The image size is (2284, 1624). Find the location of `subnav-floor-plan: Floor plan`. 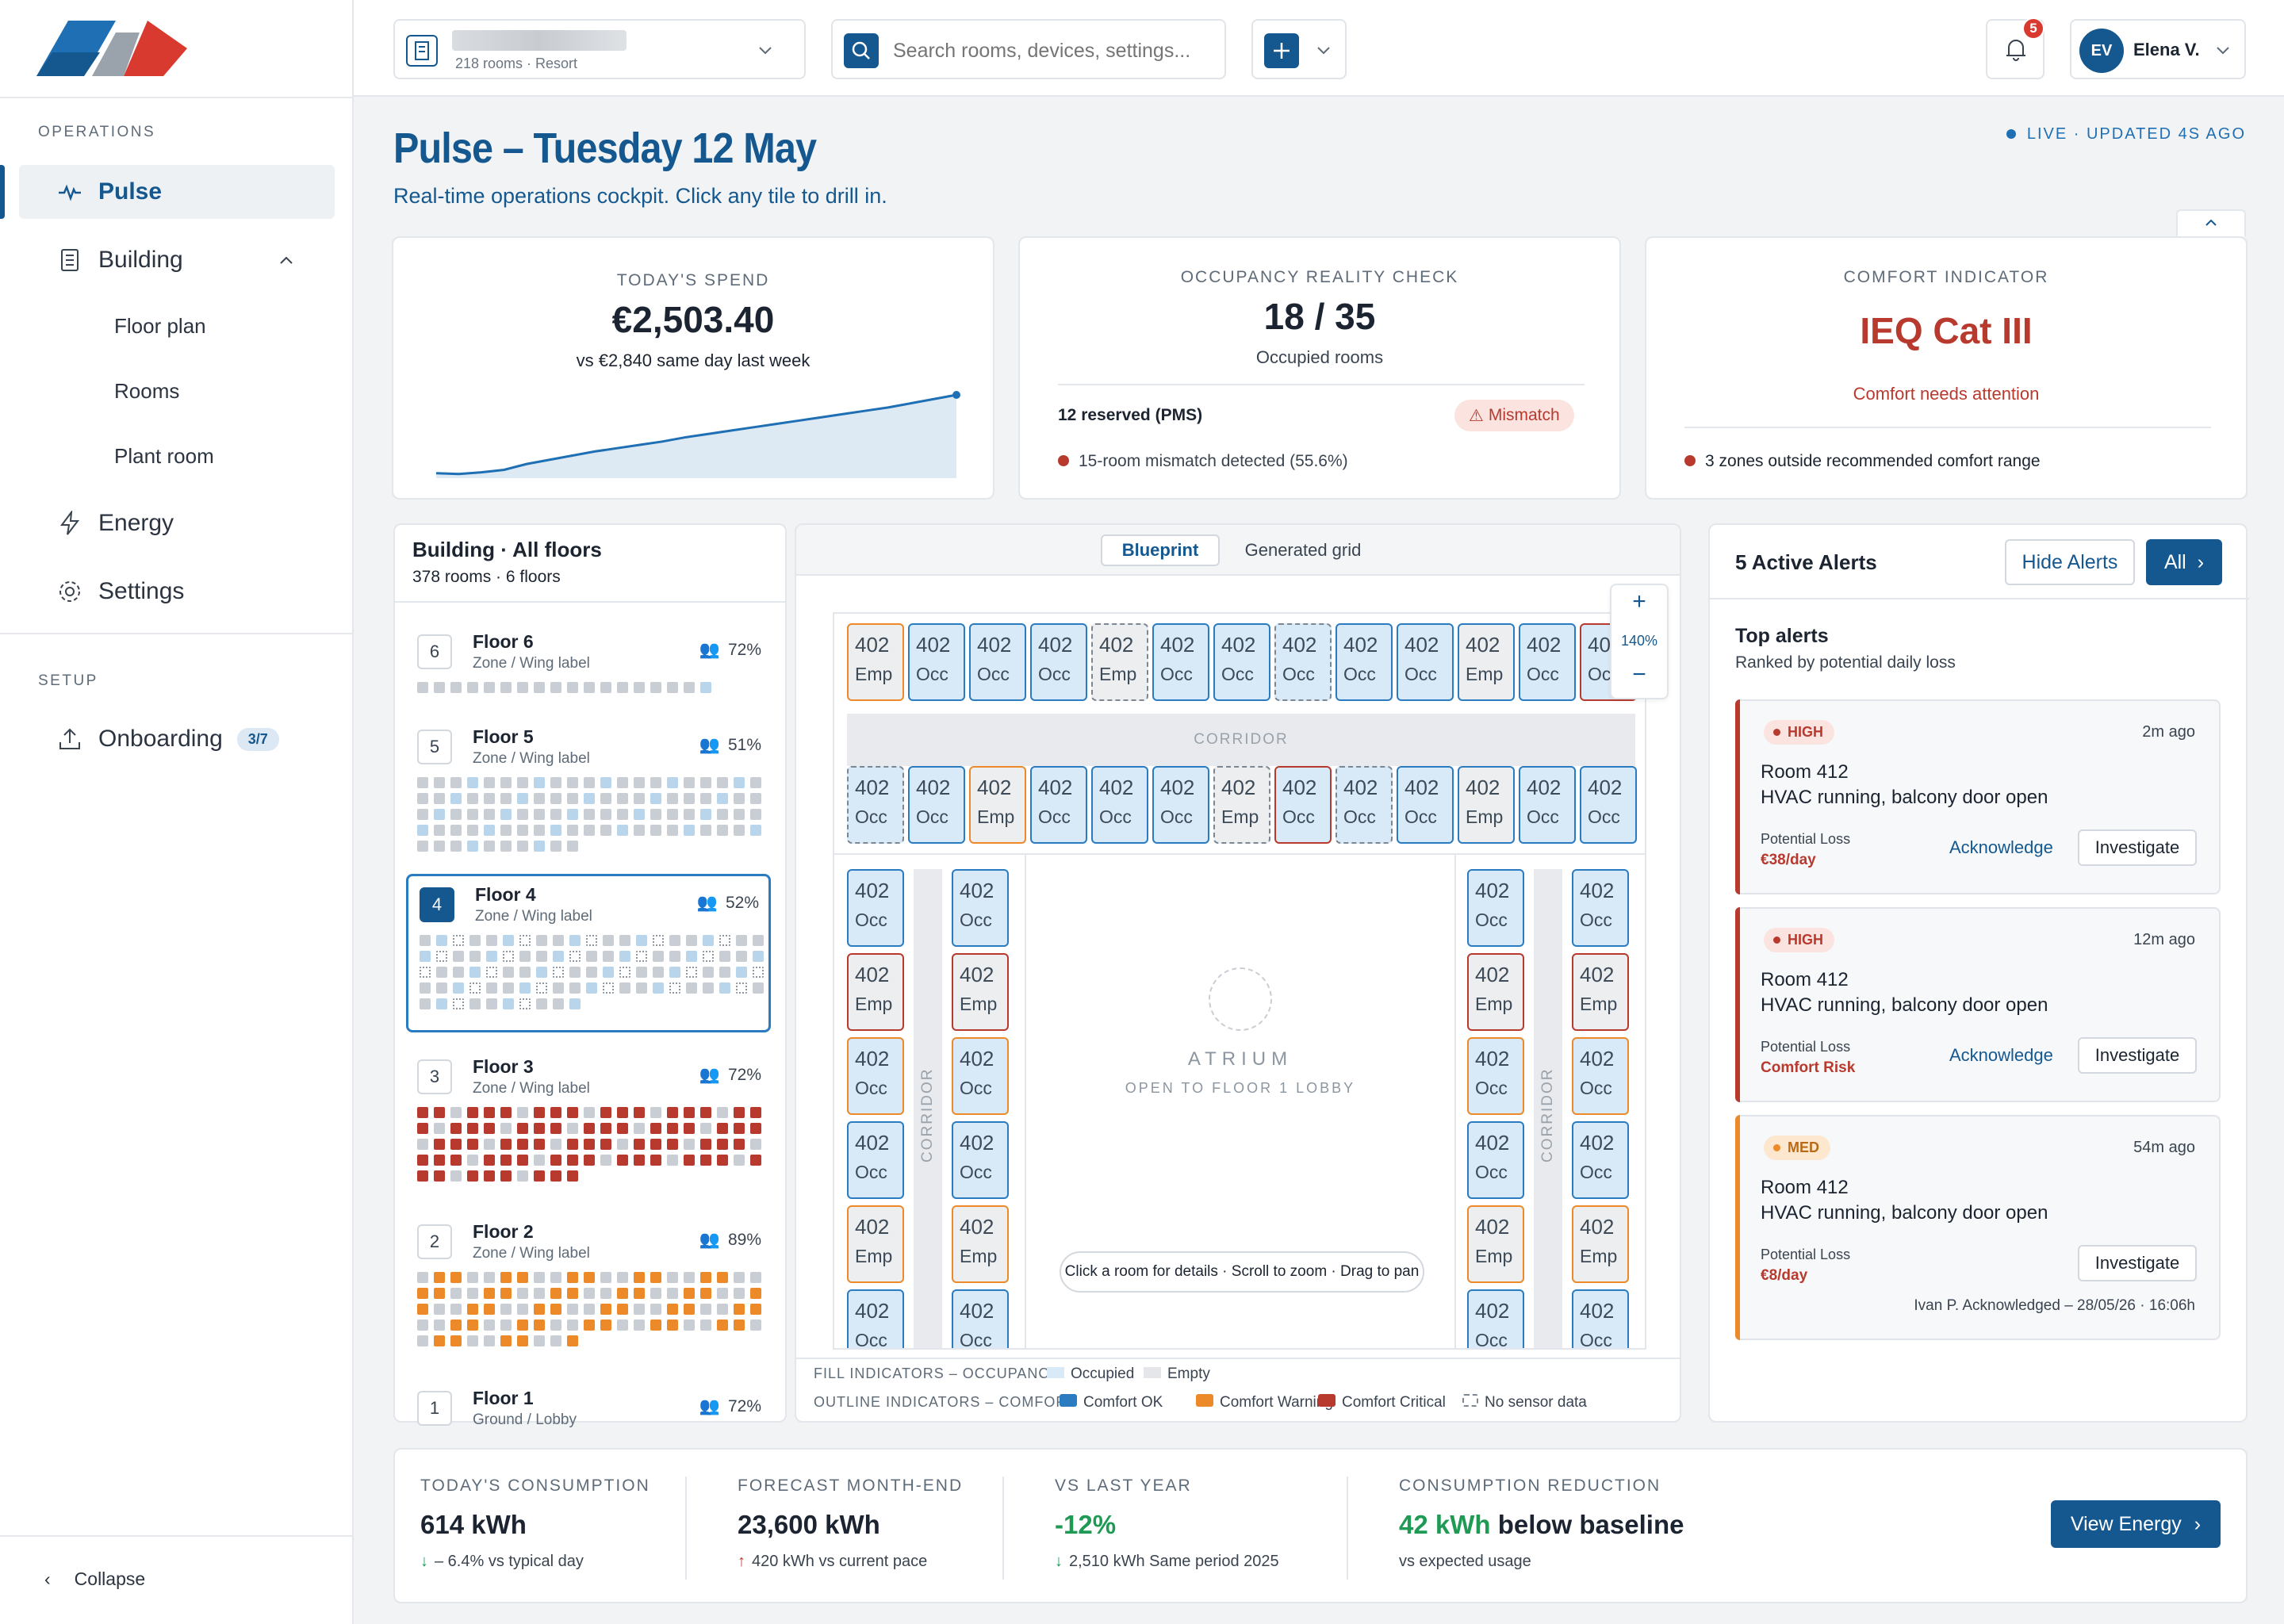

subnav-floor-plan: Floor plan is located at coordinates (160, 326).